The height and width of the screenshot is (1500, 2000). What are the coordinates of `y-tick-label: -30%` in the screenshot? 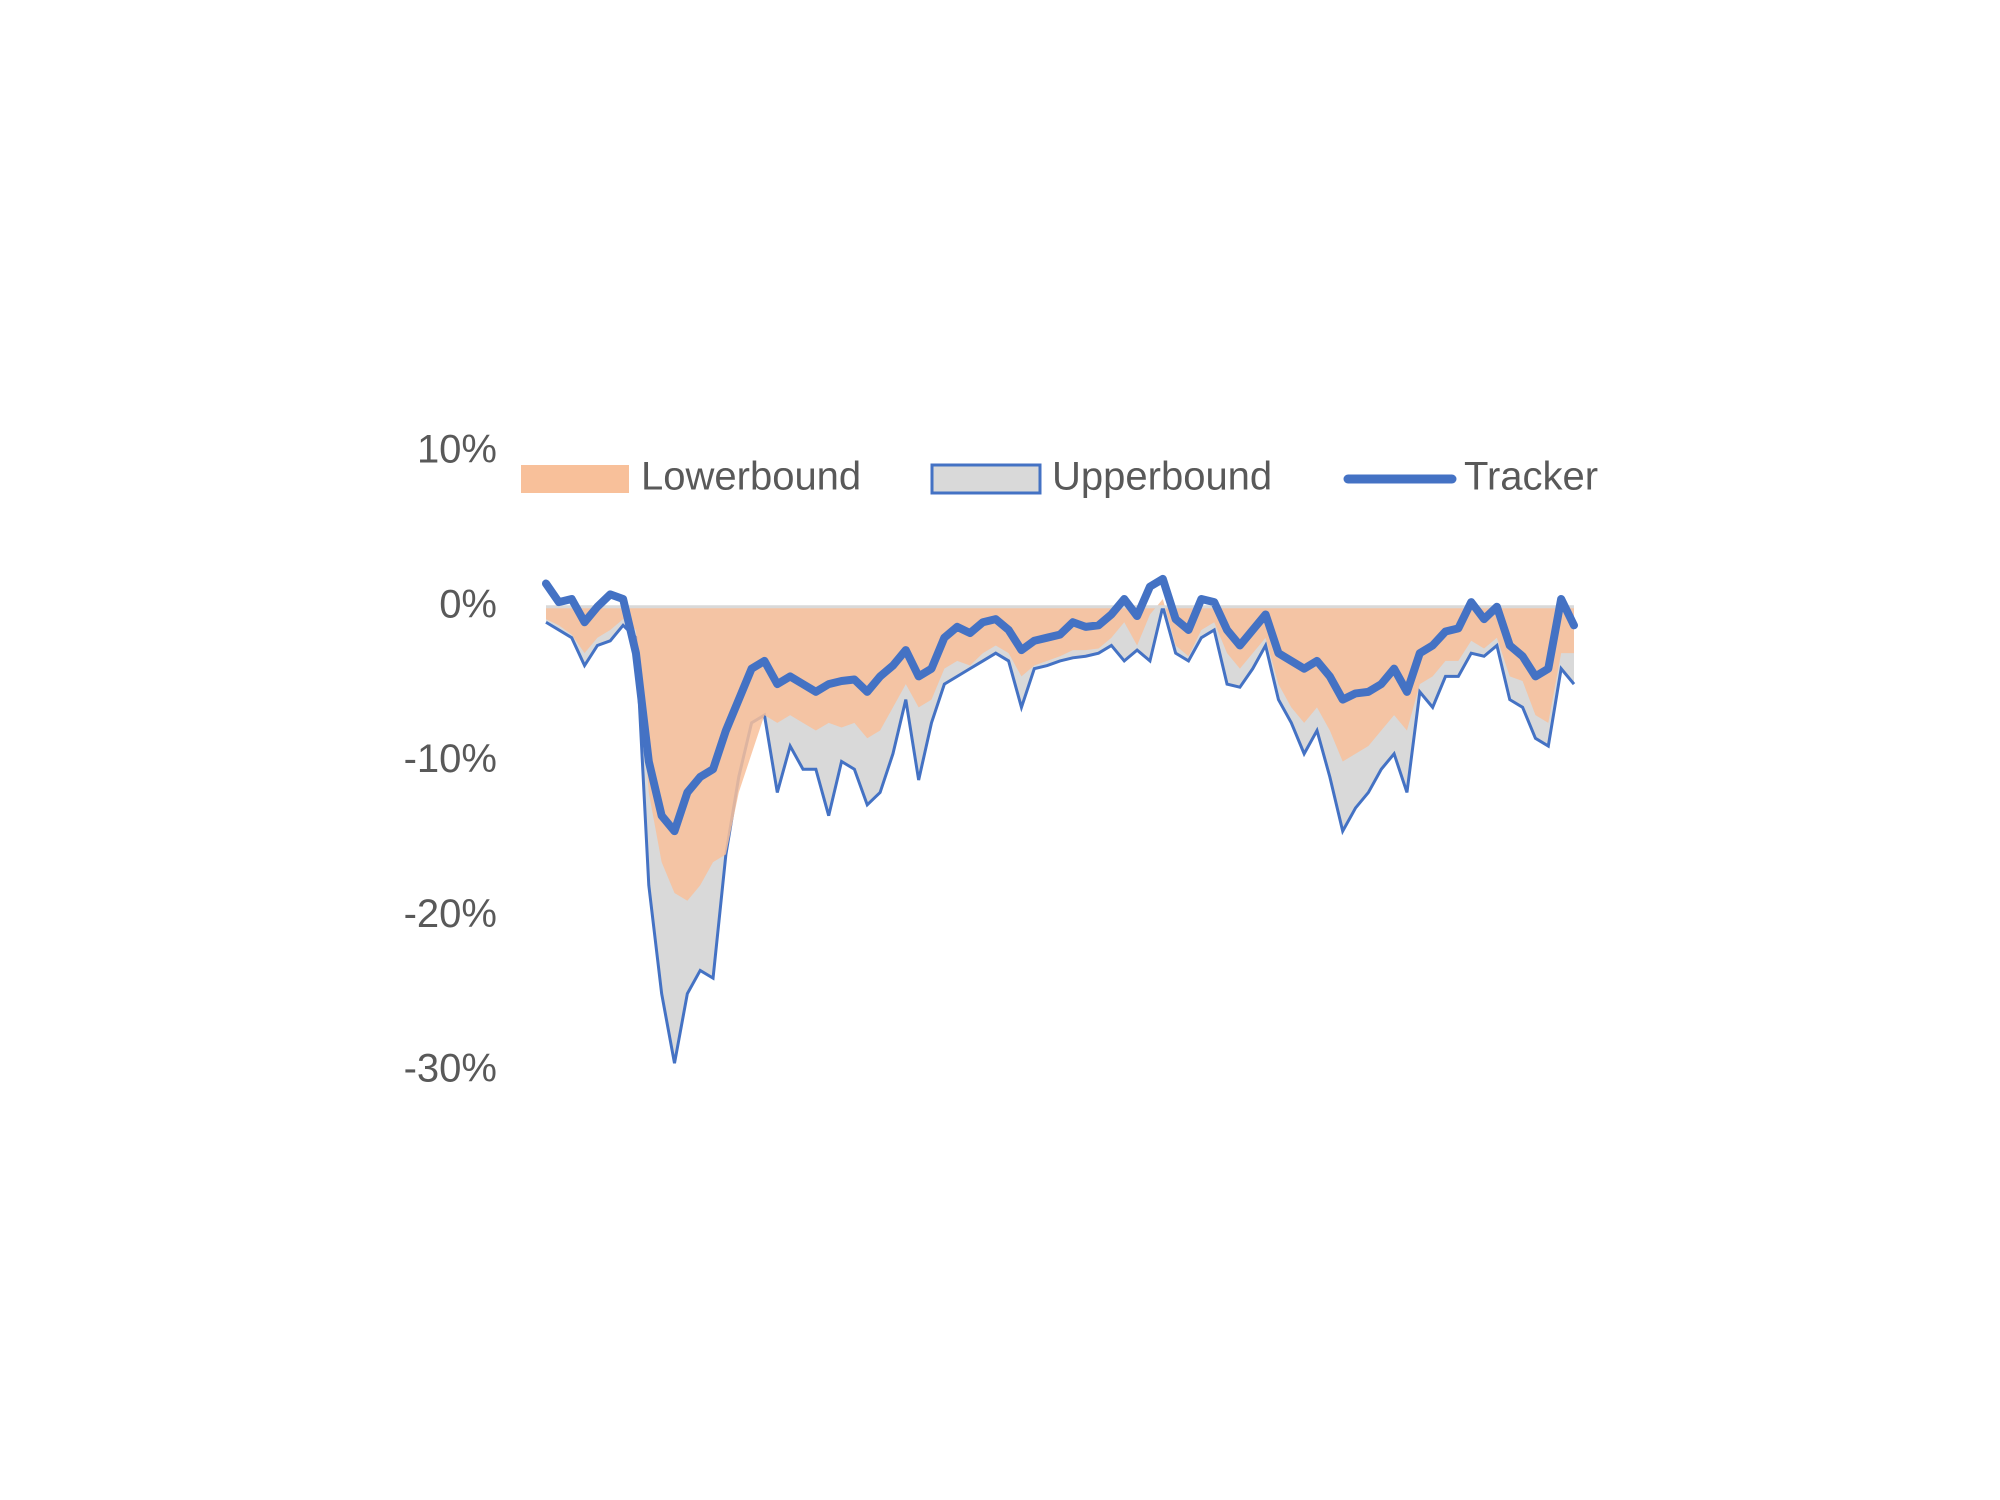 It's located at (450, 1069).